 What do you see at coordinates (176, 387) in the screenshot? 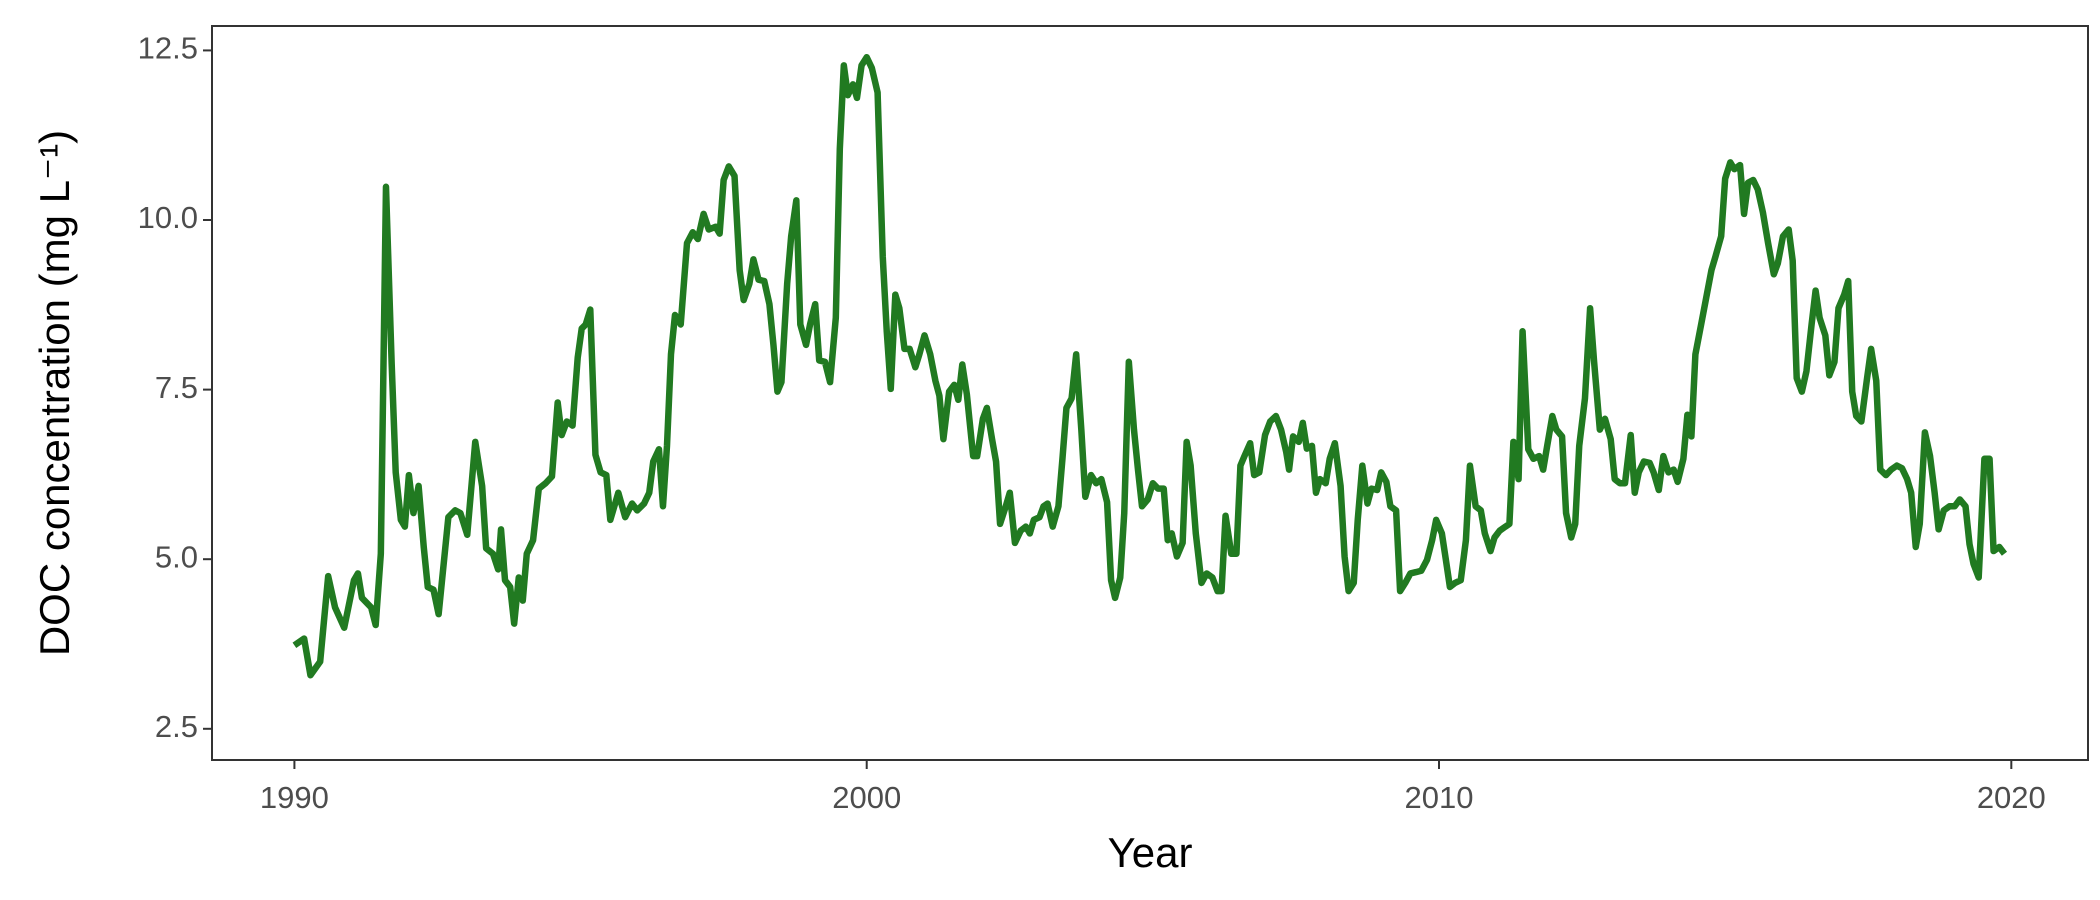
I see `y-tick-label: 7.5` at bounding box center [176, 387].